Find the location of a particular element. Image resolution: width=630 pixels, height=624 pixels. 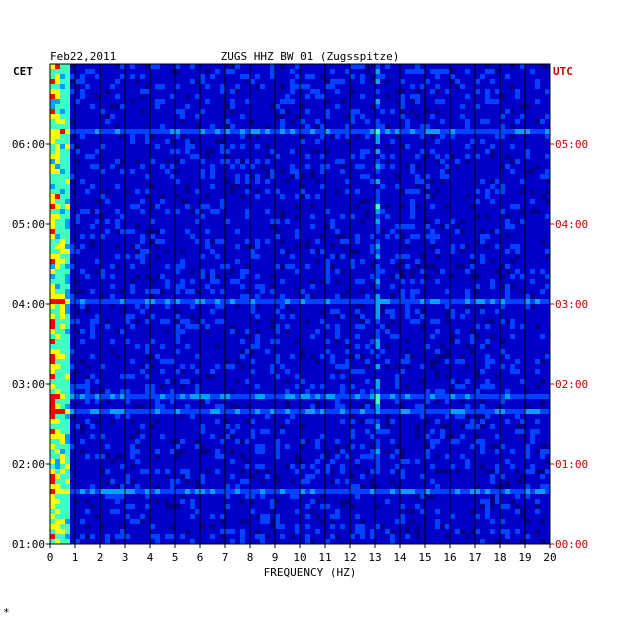

x-tick-label: 5 is located at coordinates (175, 557).